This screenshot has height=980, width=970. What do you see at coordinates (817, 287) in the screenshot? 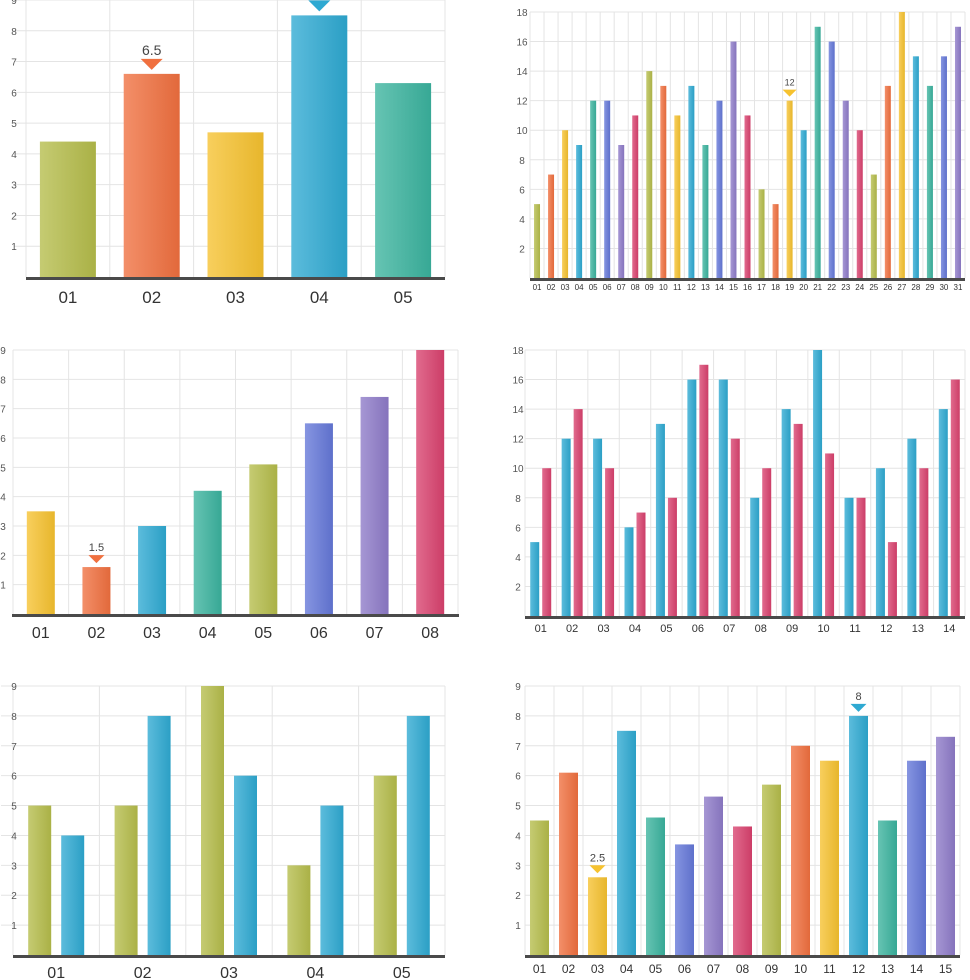
I see `x-tick-label: 21` at bounding box center [817, 287].